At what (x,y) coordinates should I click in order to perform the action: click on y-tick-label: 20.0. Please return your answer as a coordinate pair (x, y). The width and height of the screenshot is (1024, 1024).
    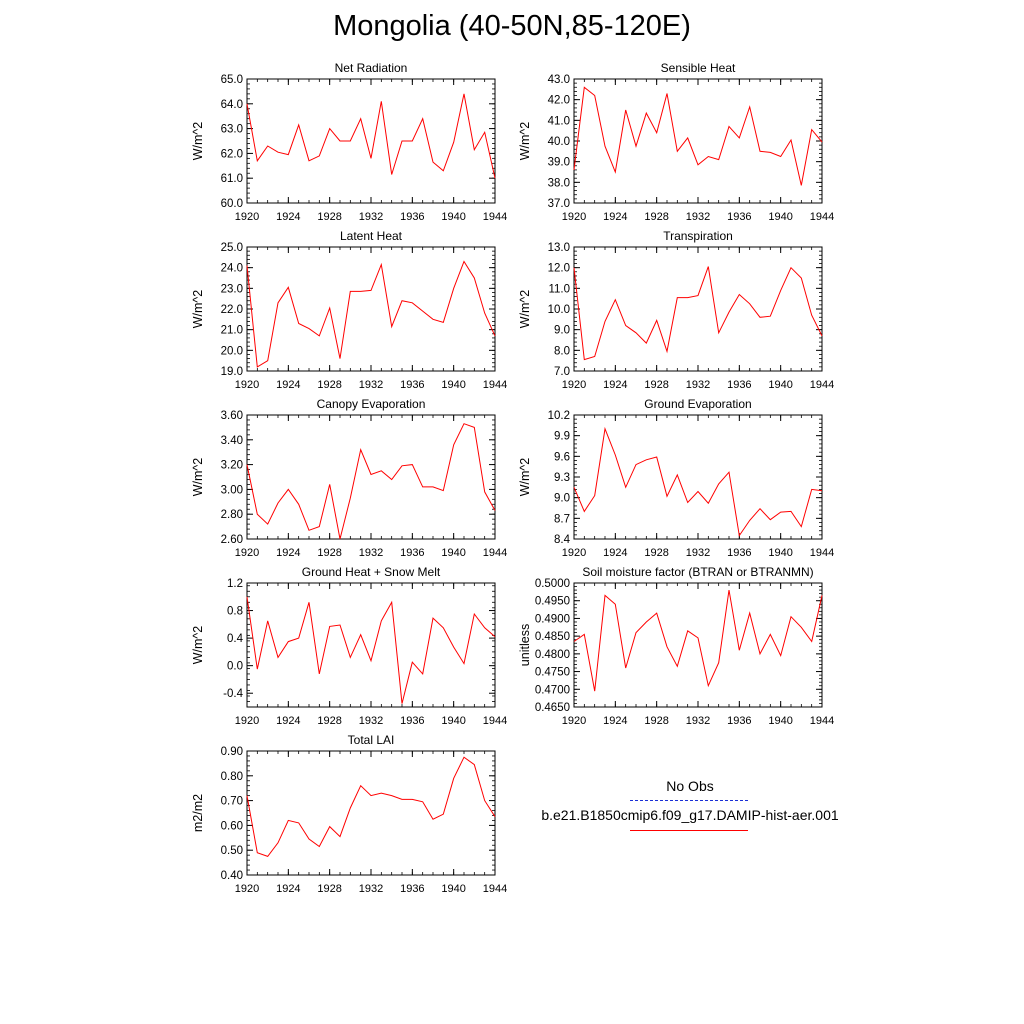
    Looking at the image, I should click on (232, 351).